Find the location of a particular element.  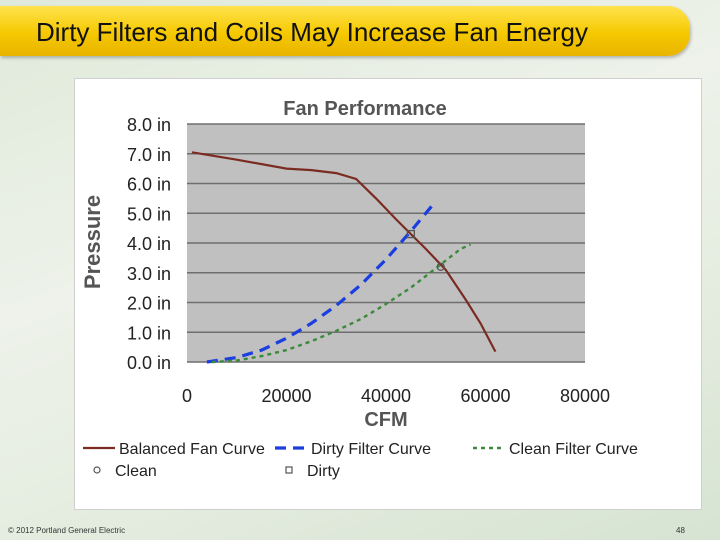

footer-copyright: © 2012 Portland General Electric is located at coordinates (67, 530).